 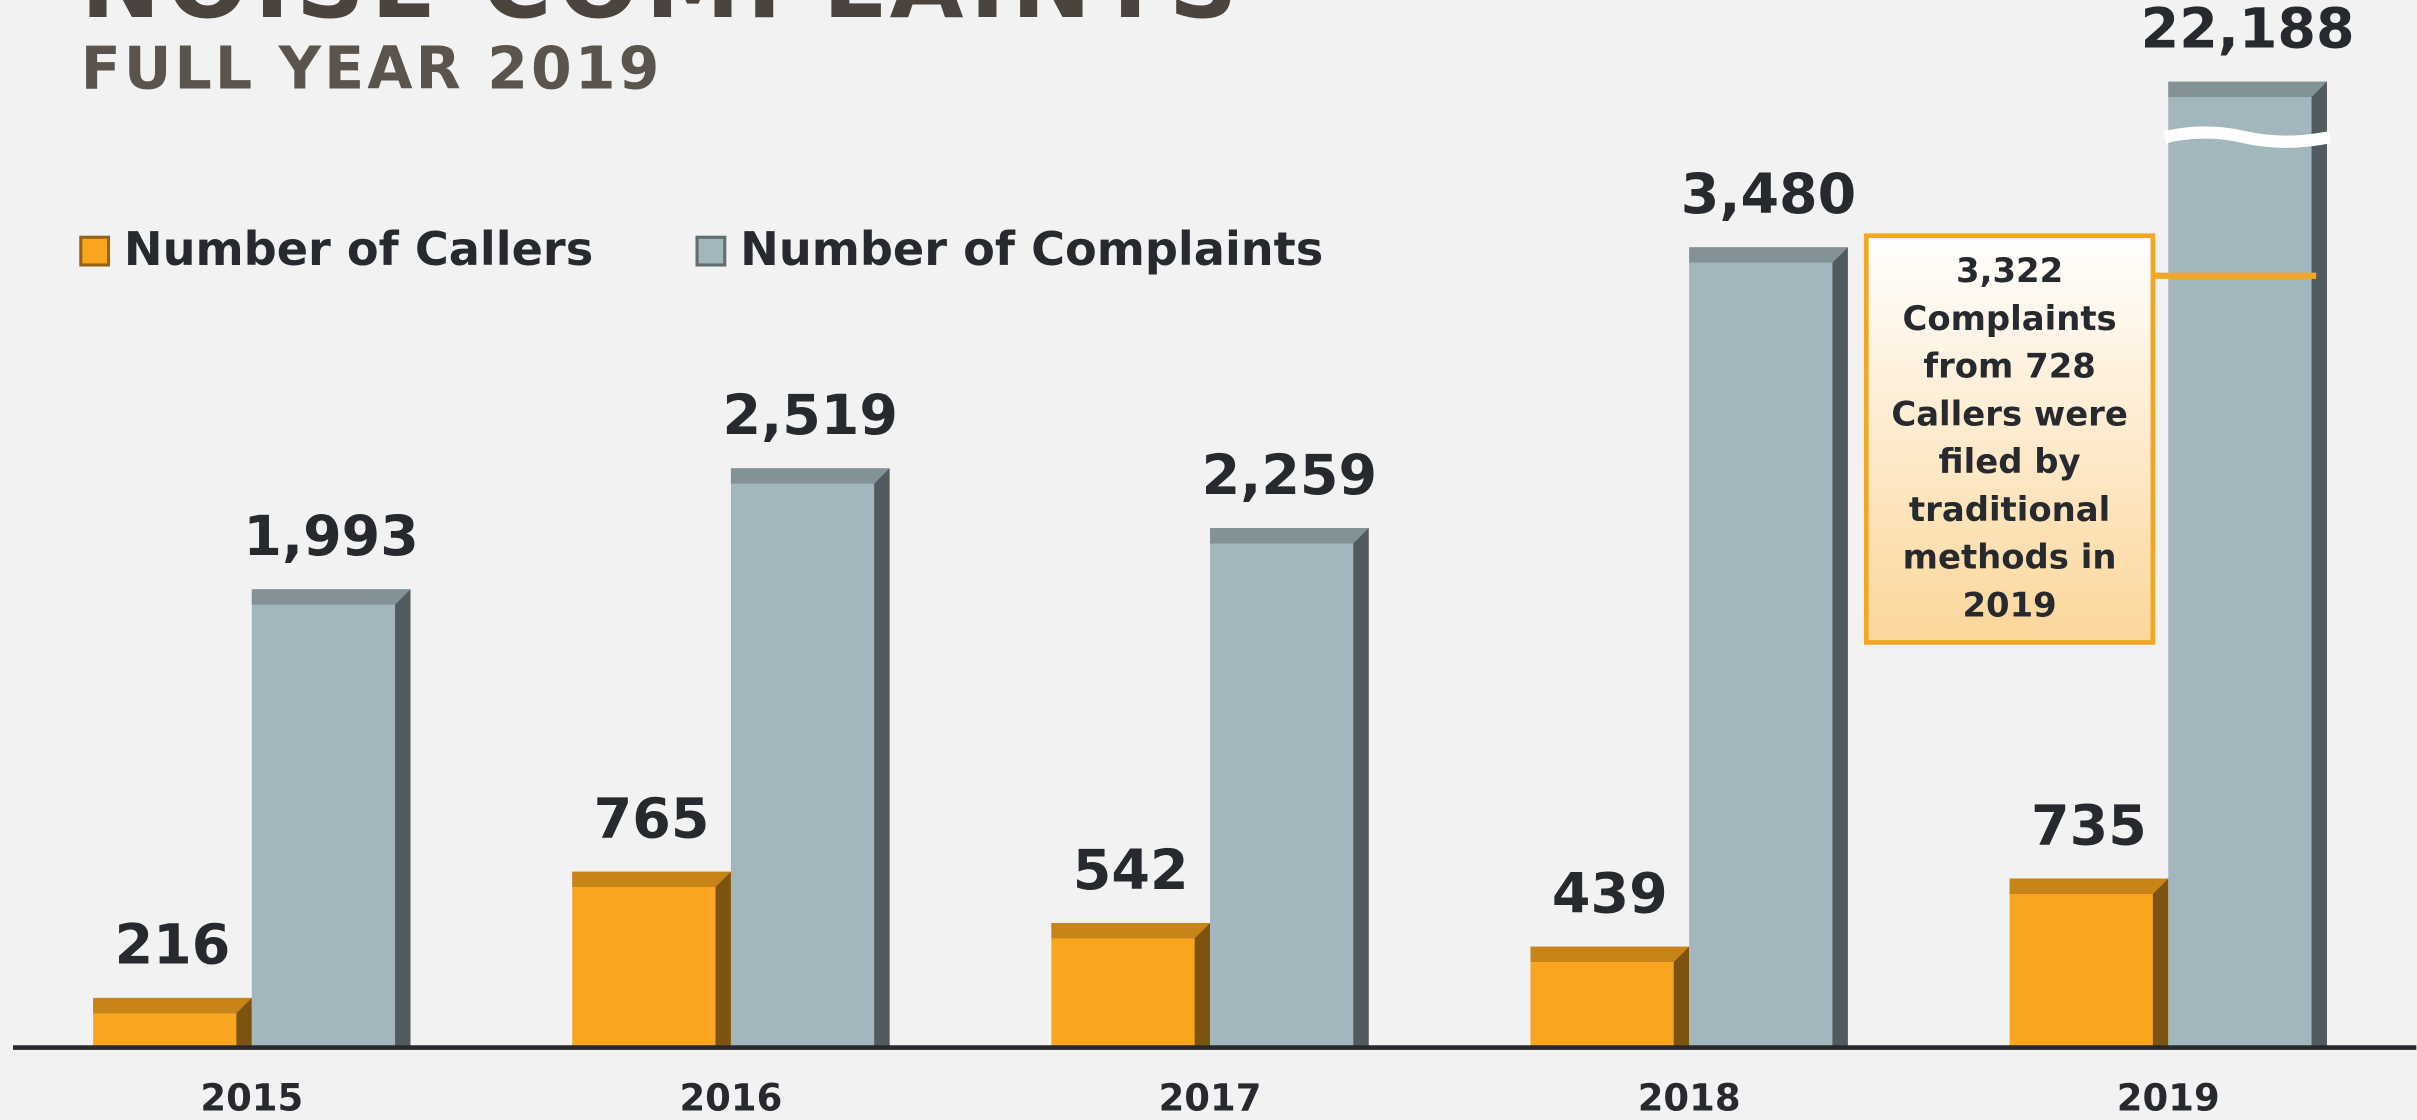 I want to click on legend-label: Number of Callers, so click(x=358, y=249).